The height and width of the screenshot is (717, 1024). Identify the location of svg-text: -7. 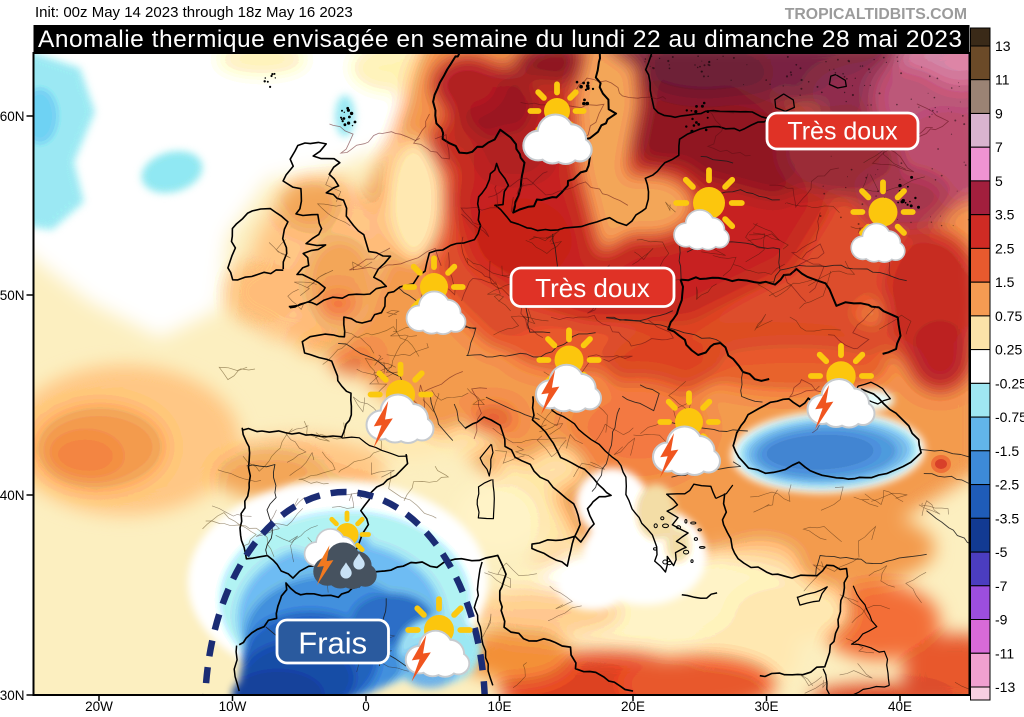
(1001, 586).